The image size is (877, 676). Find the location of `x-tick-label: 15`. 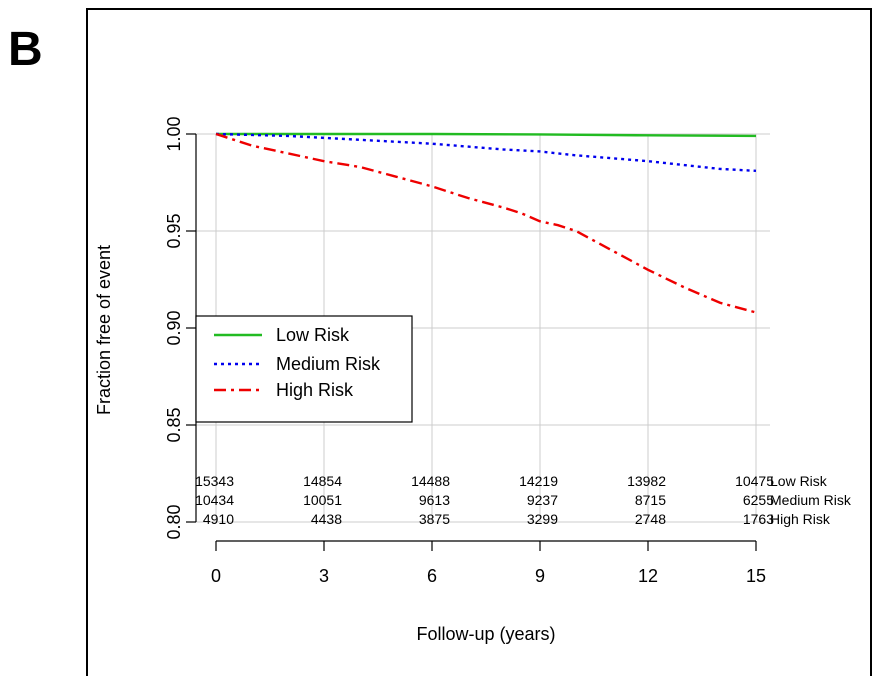

x-tick-label: 15 is located at coordinates (756, 576).